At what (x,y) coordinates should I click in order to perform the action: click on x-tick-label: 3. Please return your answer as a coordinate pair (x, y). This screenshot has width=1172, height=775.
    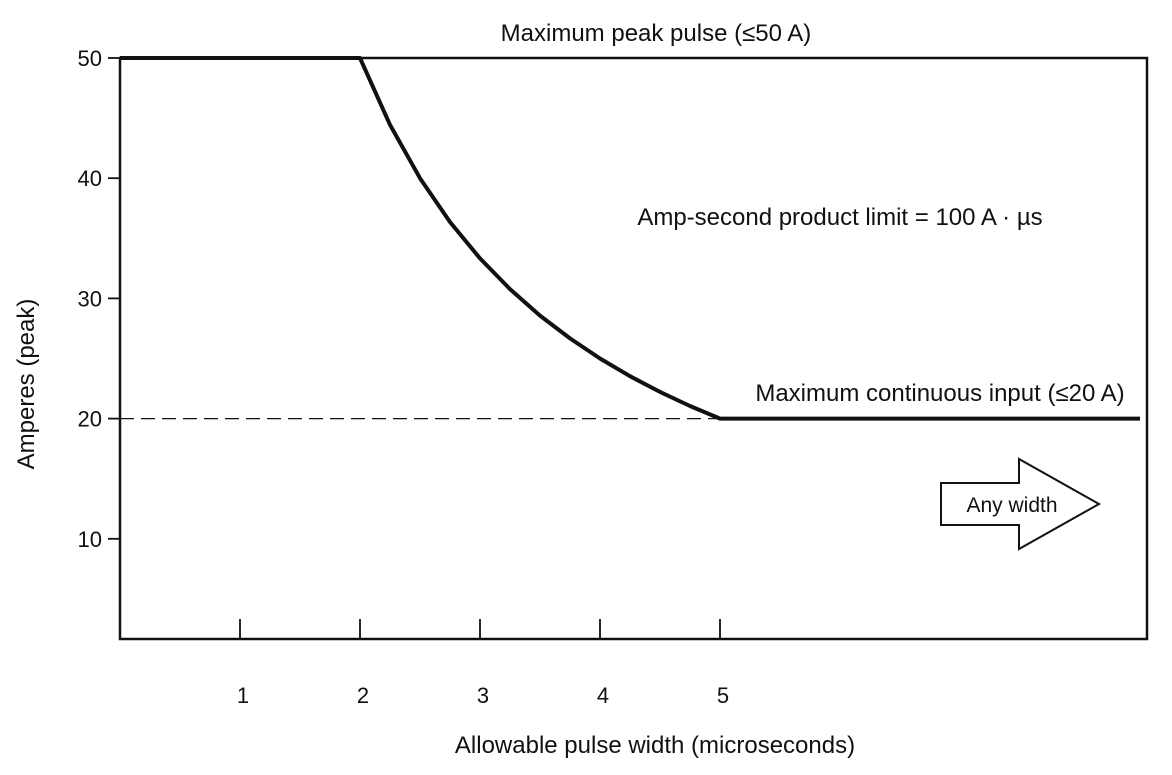
    Looking at the image, I should click on (483, 695).